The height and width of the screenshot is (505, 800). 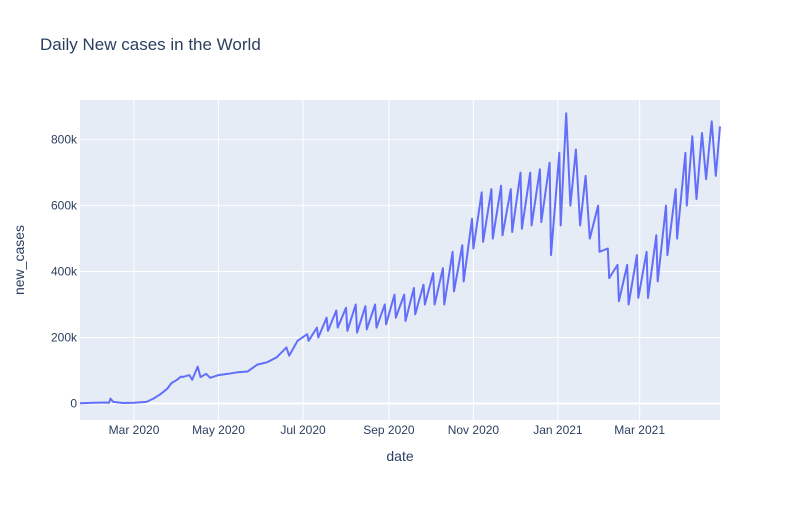 What do you see at coordinates (64, 206) in the screenshot?
I see `y-tick-label: 600k` at bounding box center [64, 206].